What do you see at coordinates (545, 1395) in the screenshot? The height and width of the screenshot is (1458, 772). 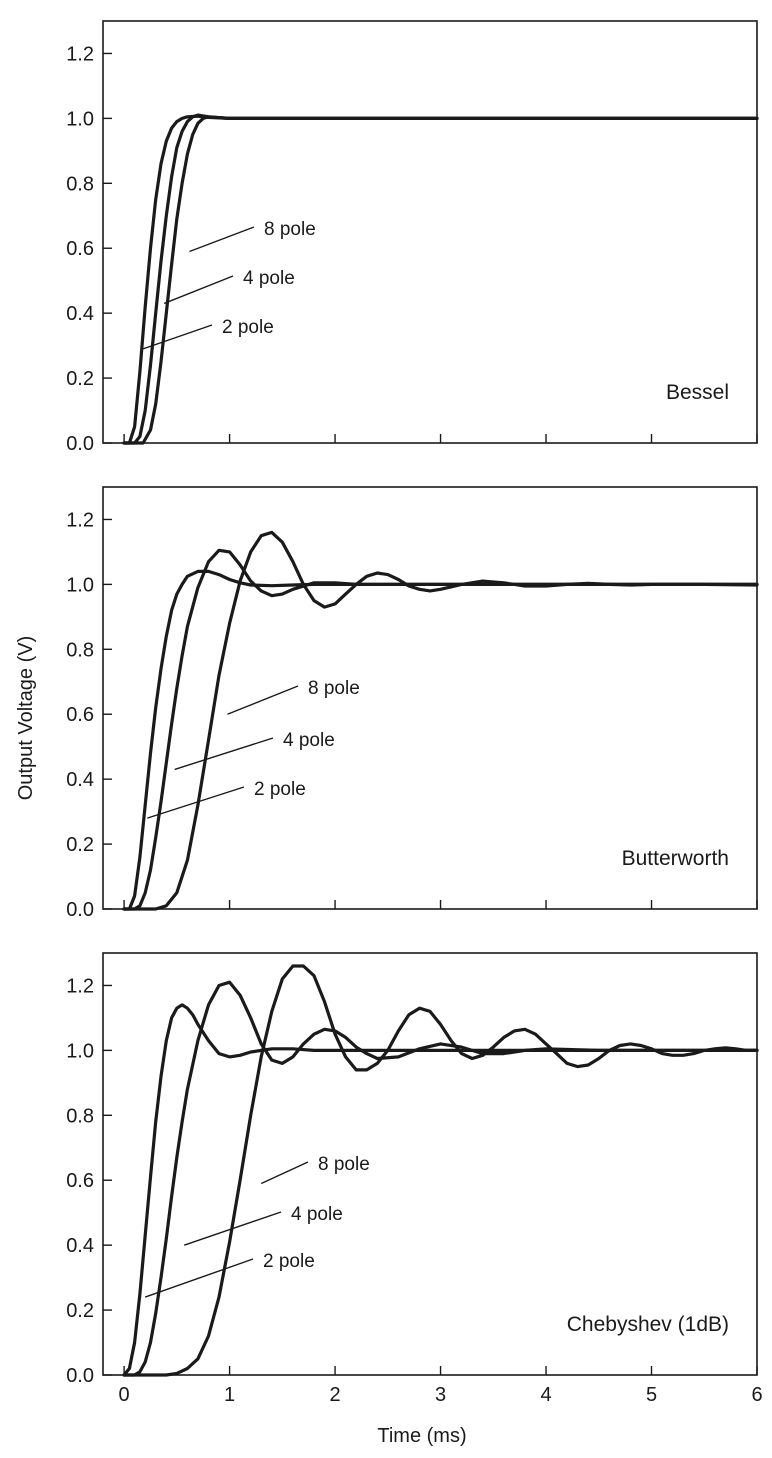 I see `x-tick-label: 4` at bounding box center [545, 1395].